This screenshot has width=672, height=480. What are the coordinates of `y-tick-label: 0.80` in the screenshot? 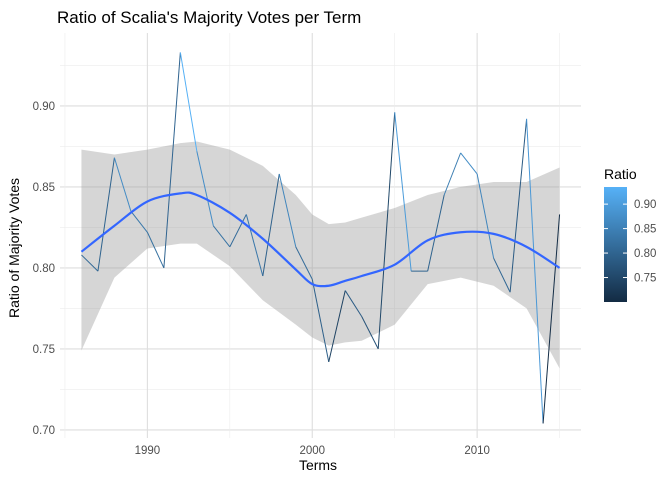 It's located at (44, 269).